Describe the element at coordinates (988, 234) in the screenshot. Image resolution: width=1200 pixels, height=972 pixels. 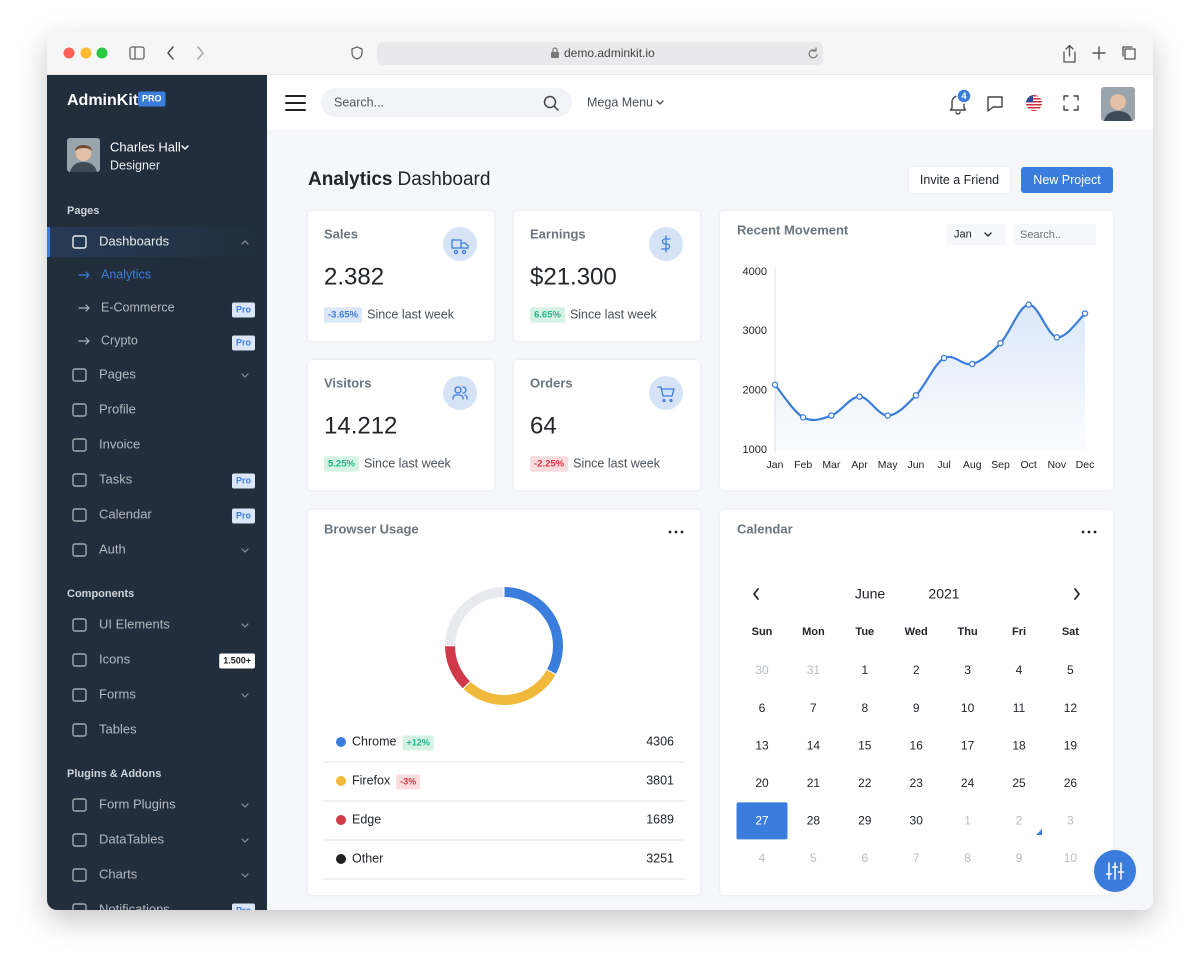
I see `select-chevron` at that location.